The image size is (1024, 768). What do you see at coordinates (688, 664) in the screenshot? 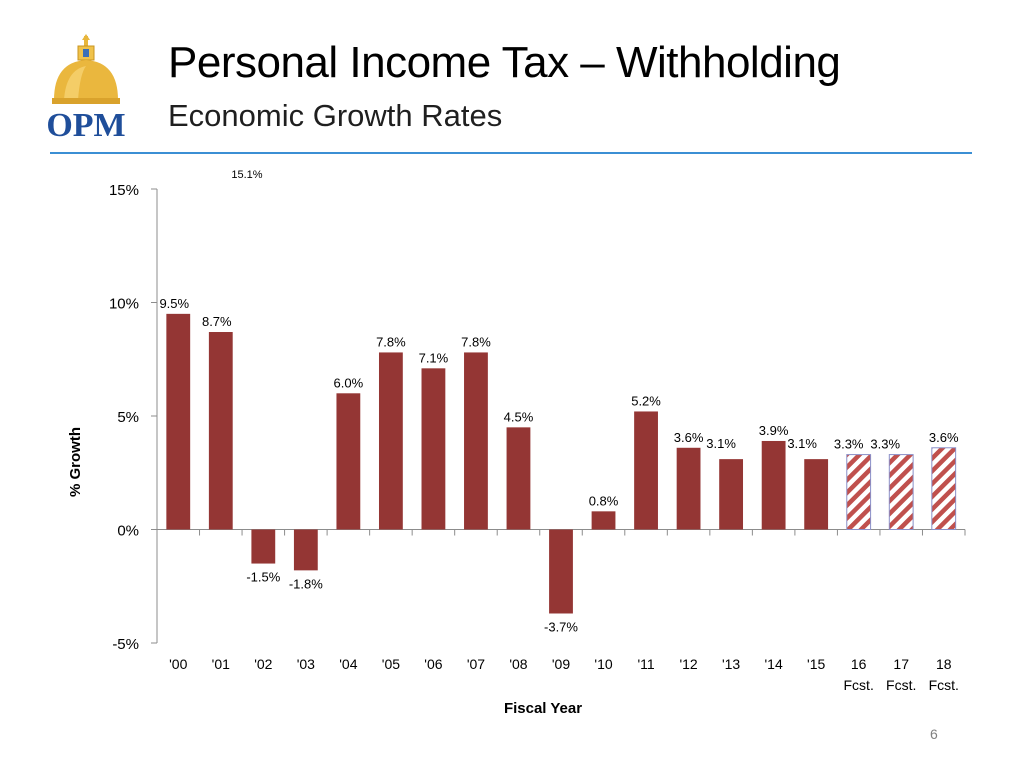
I see `x-tick-label: '12` at bounding box center [688, 664].